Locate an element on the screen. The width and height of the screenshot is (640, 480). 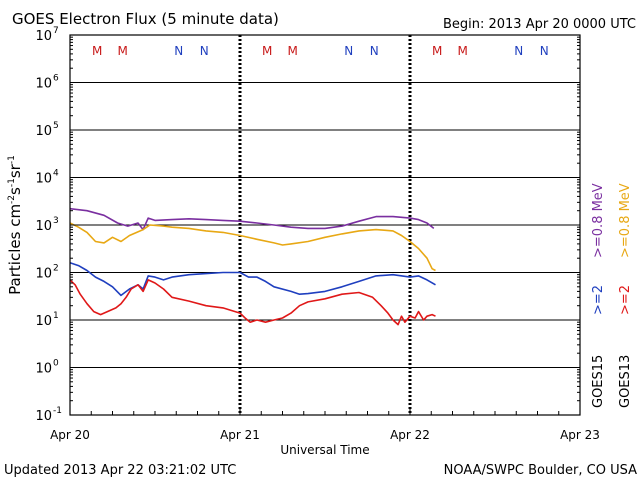
y-axis-label-exp-2: -1 is located at coordinates (12, 182).